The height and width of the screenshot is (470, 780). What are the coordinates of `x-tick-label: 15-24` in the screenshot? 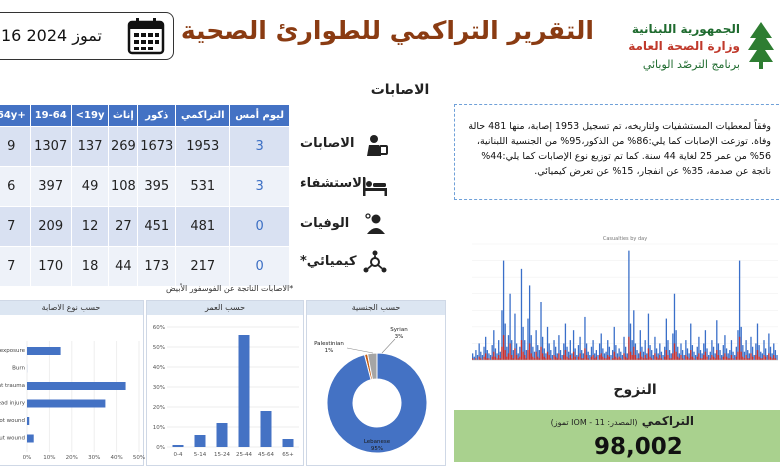 It's located at (222, 455).